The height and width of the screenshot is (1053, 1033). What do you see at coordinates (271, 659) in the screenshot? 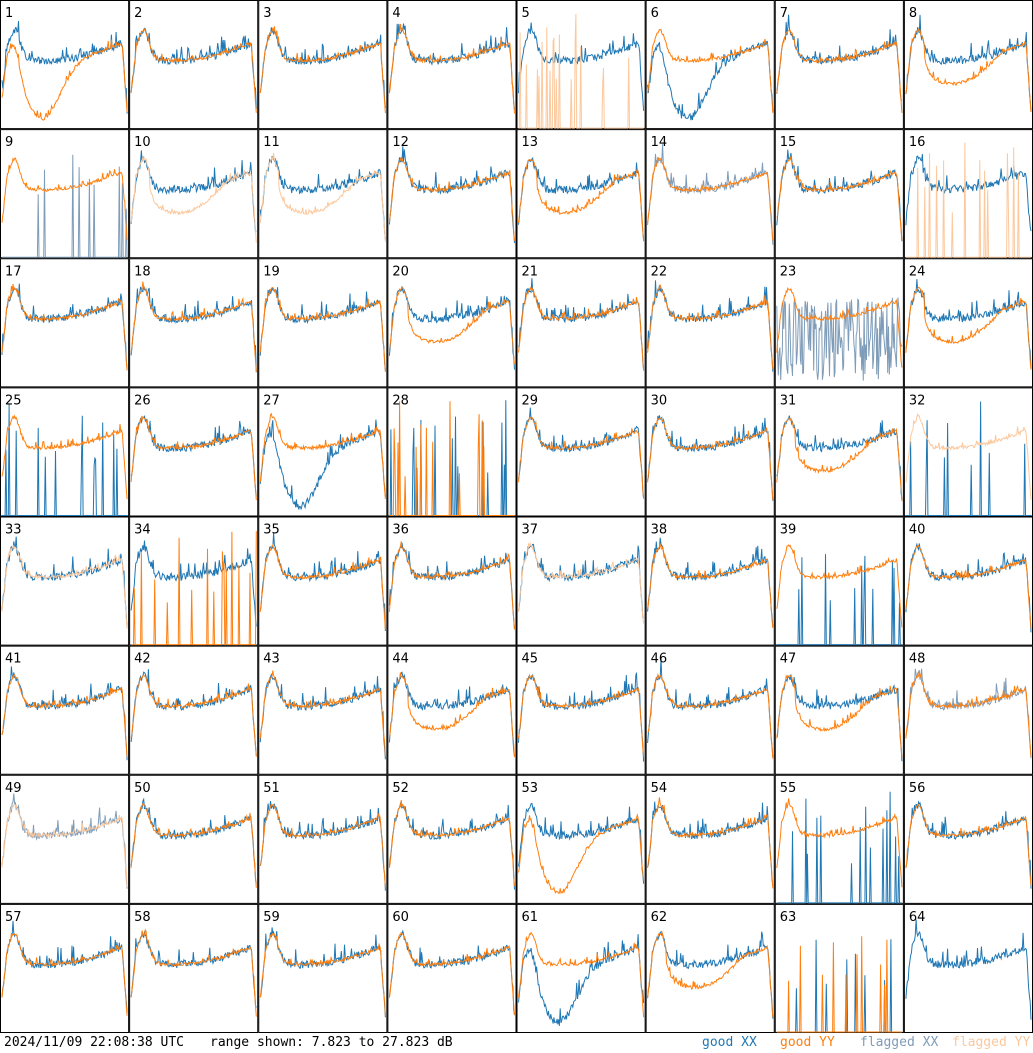
I see `antenna-number: 43` at bounding box center [271, 659].